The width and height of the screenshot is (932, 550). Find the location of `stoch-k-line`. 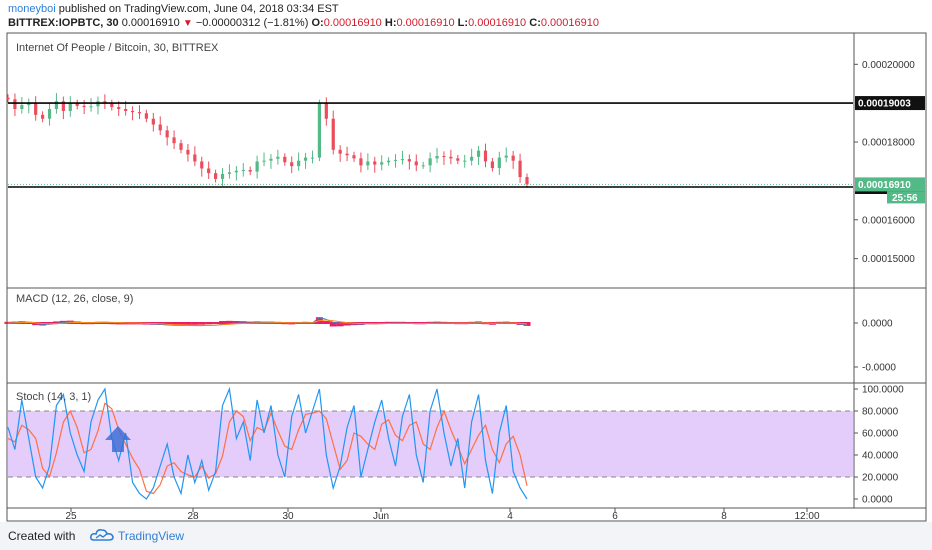

stoch-k-line is located at coordinates (267, 443).